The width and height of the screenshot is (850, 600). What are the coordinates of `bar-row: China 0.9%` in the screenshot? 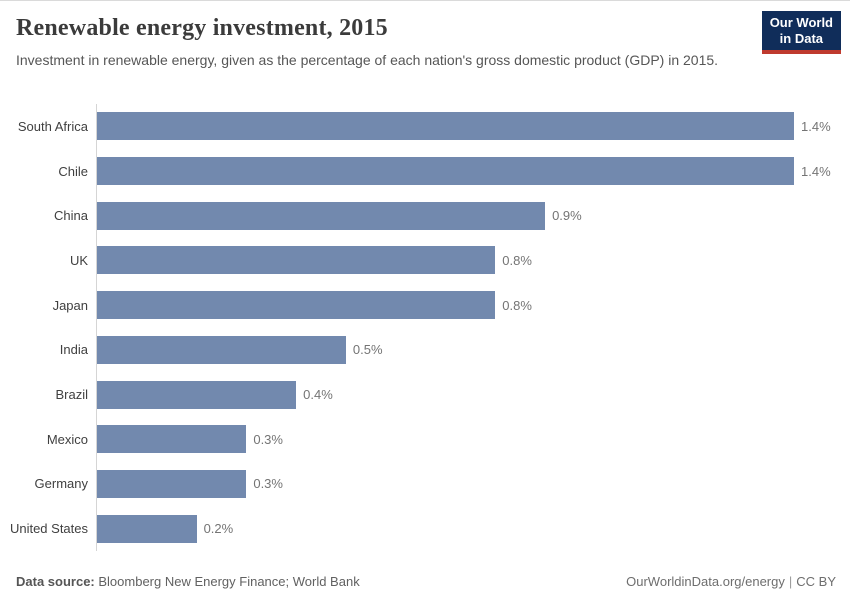 It's located at (425, 215).